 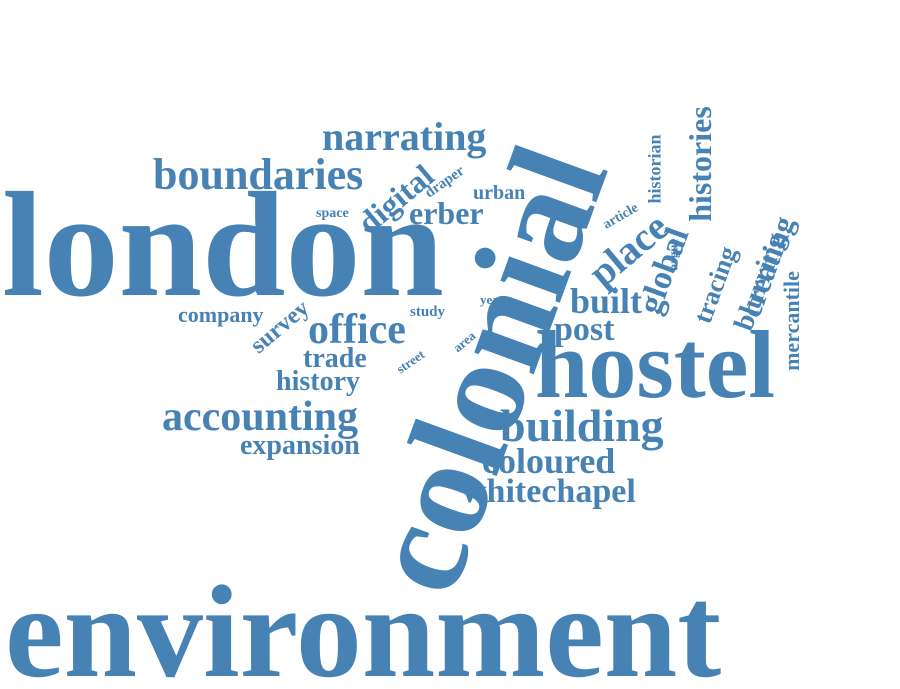 What do you see at coordinates (699, 164) in the screenshot?
I see `word-histories: histories` at bounding box center [699, 164].